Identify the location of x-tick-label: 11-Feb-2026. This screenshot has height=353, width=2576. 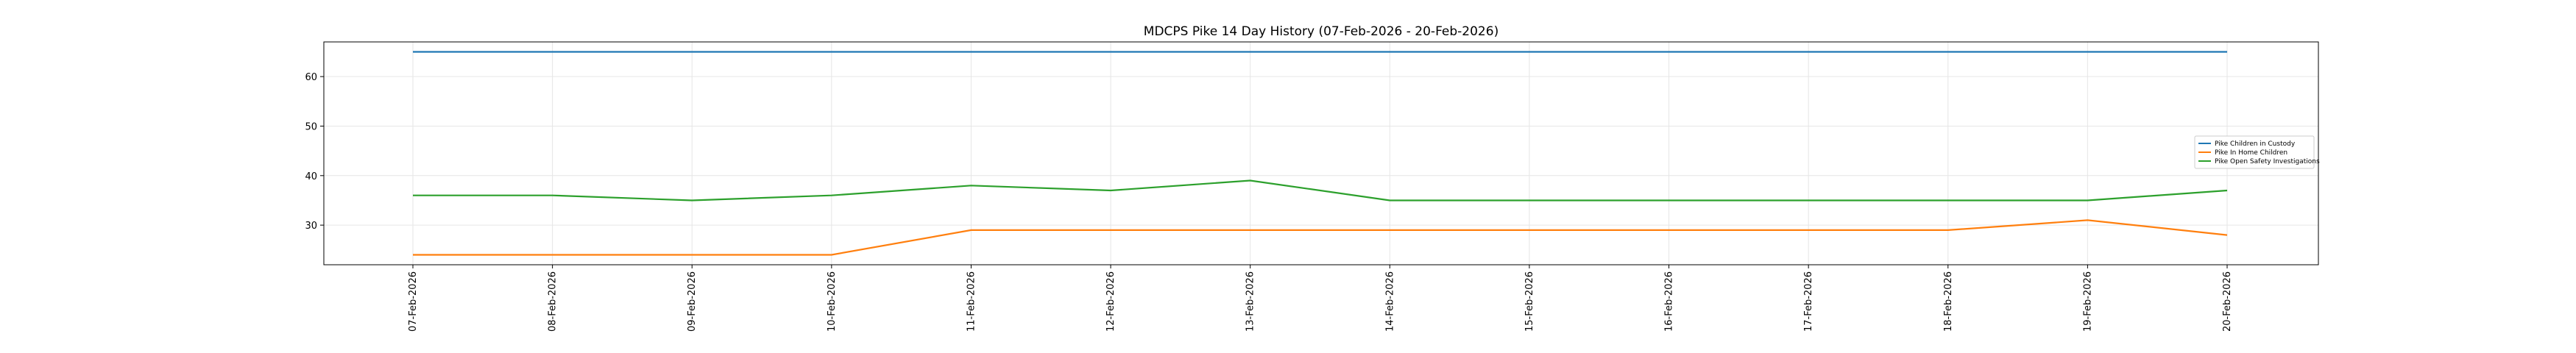
(971, 301).